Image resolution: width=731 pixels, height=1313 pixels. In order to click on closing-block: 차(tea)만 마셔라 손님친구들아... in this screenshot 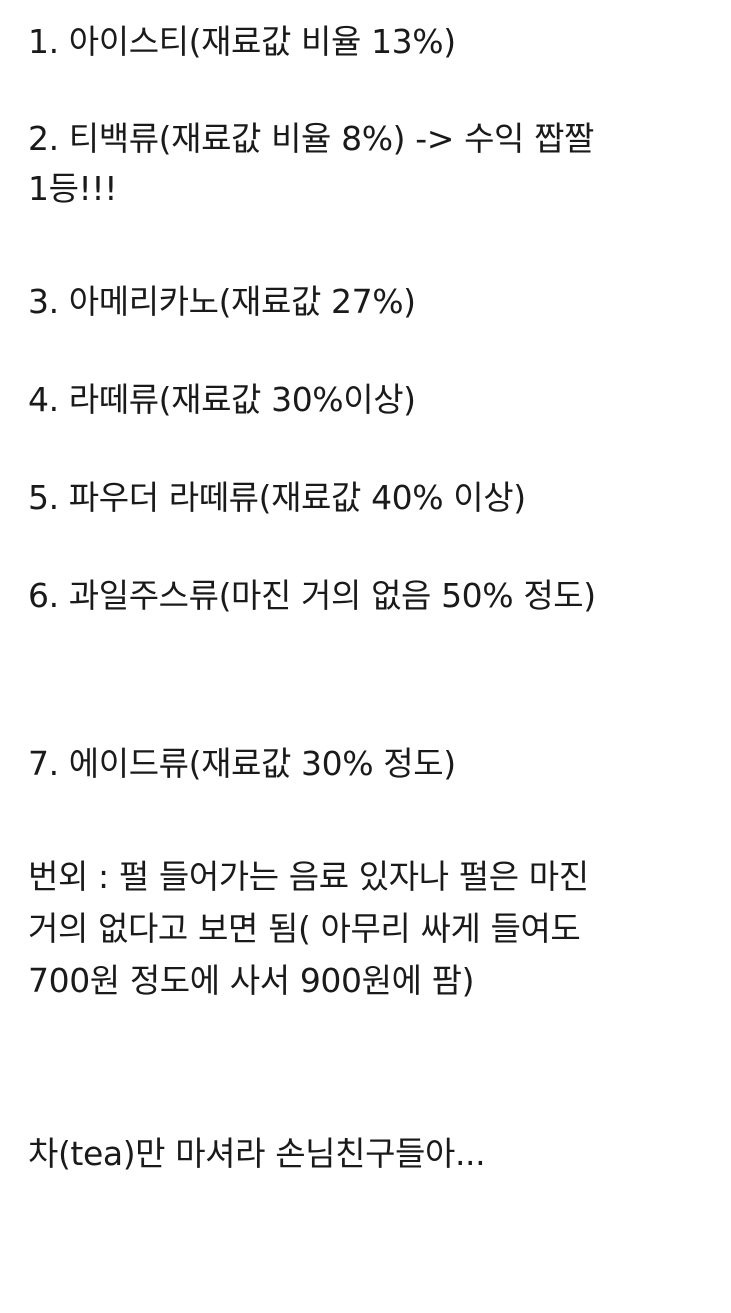, I will do `click(378, 1154)`.